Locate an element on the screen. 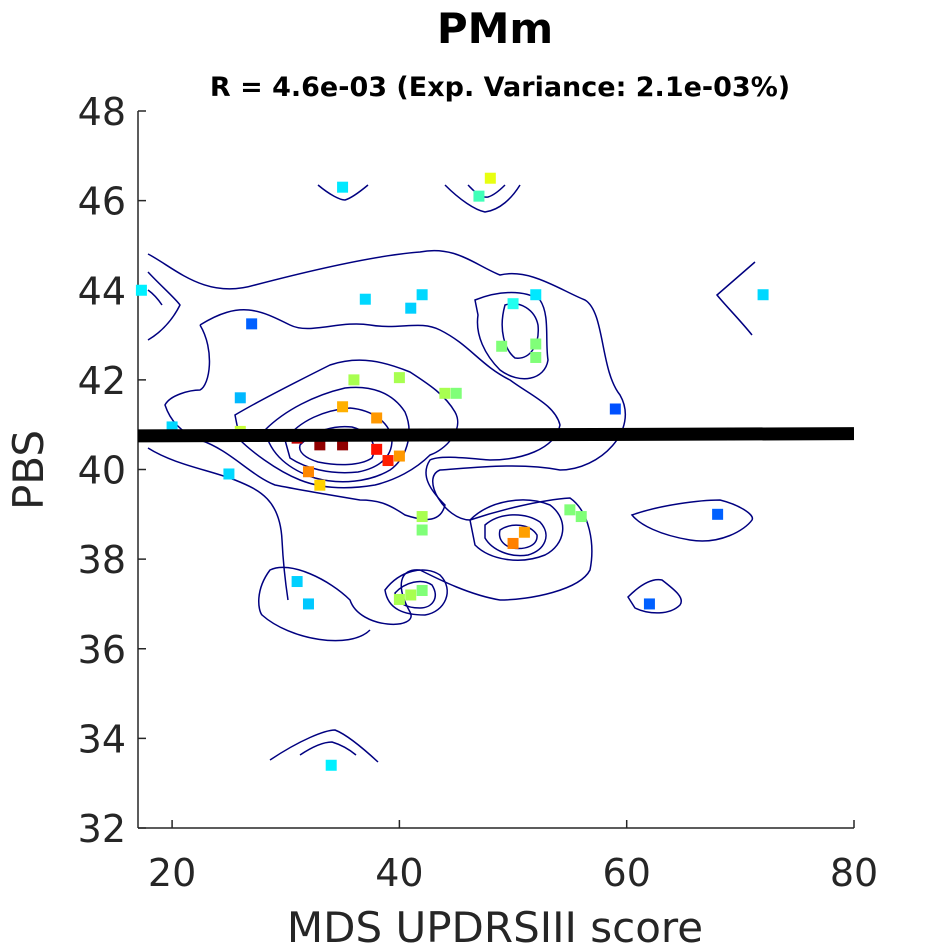 Image resolution: width=945 pixels, height=945 pixels. contour-top-right is located at coordinates (482, 198).